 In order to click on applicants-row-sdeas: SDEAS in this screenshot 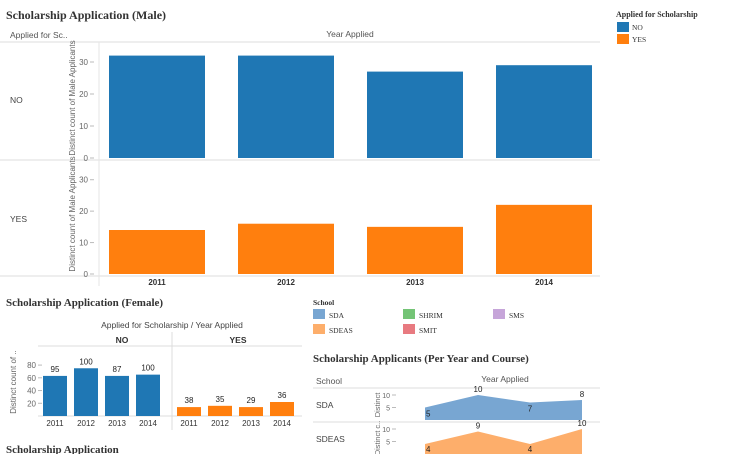, I will do `click(330, 439)`.